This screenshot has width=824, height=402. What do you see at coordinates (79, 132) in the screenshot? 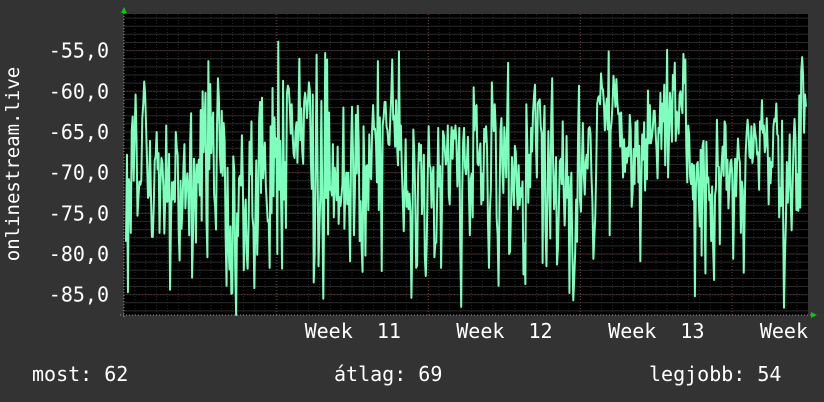
I see `y-tick-label: -65,0` at bounding box center [79, 132].